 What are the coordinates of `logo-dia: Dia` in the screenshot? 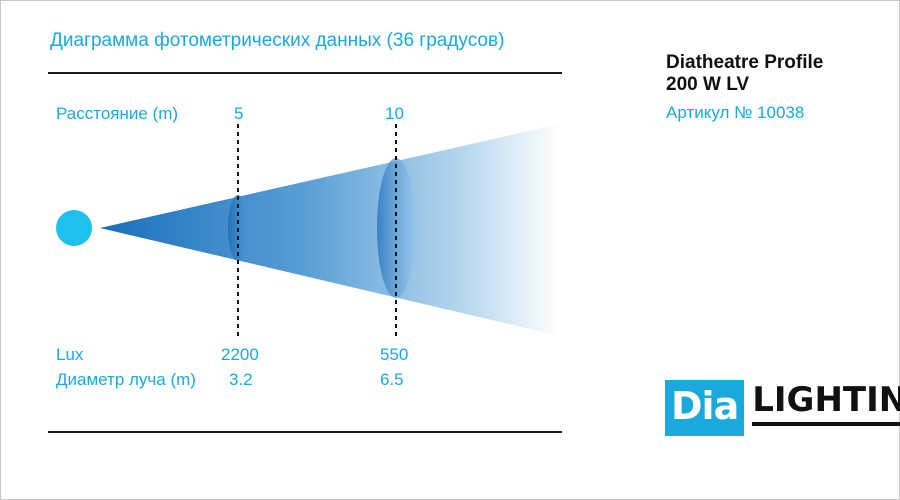 It's located at (705, 408).